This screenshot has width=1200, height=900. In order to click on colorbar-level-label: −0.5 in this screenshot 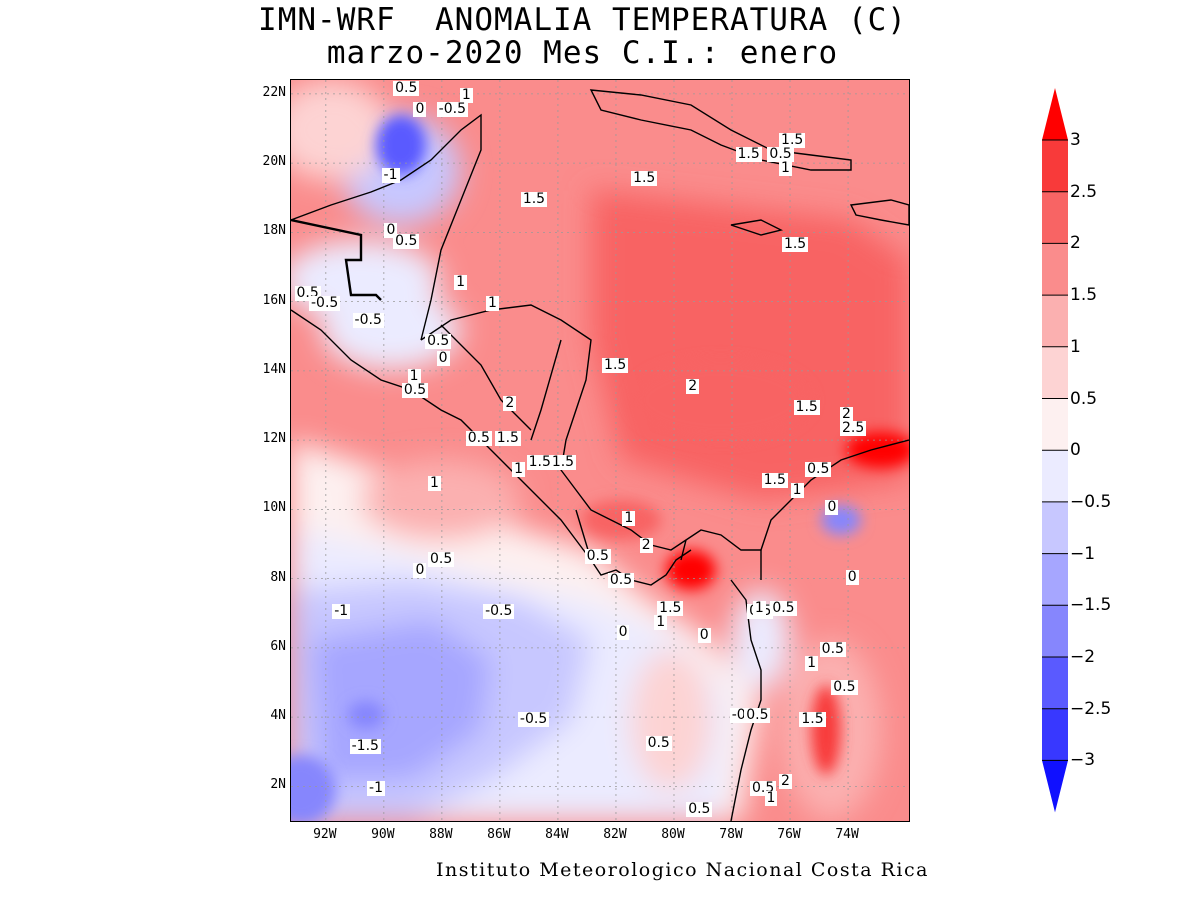, I will do `click(1091, 501)`.